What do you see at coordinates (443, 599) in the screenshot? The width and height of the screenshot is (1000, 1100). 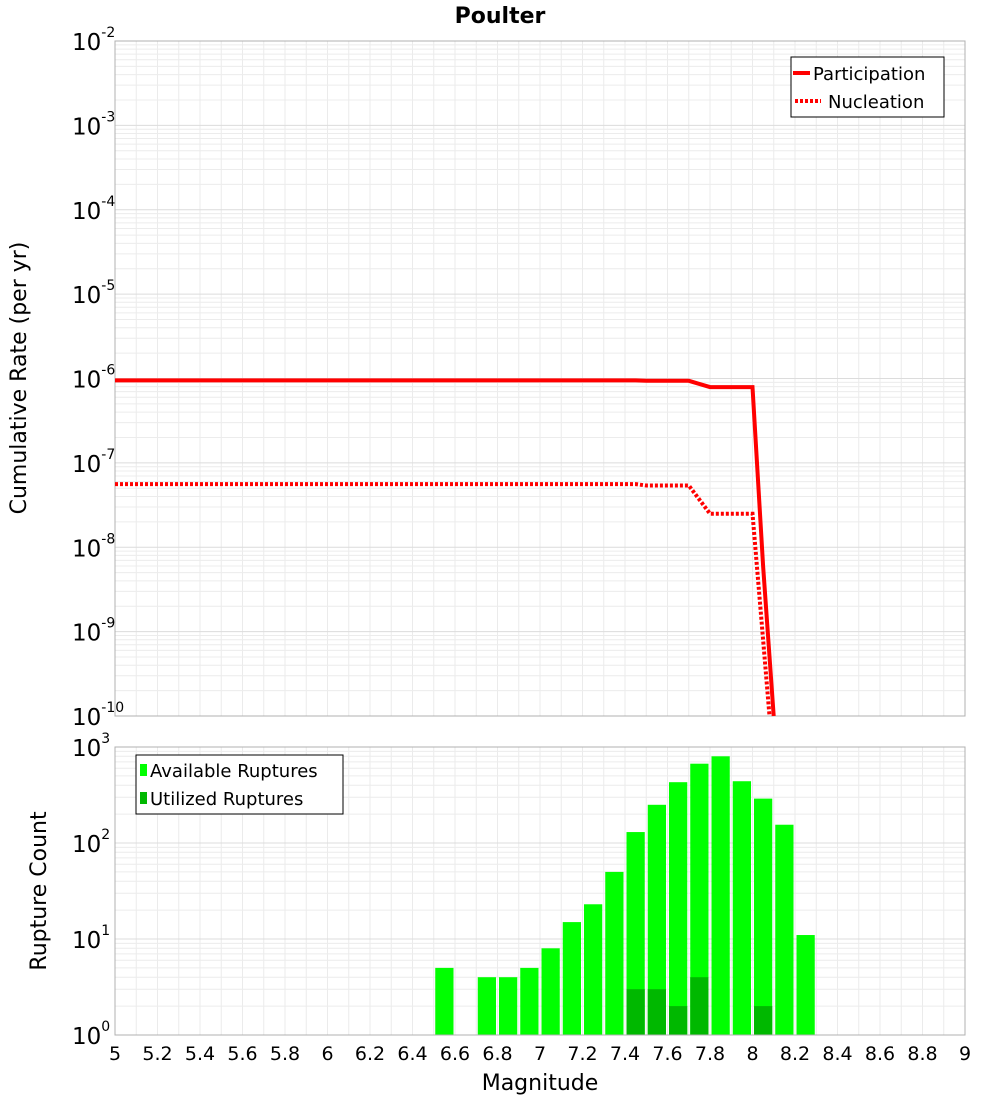 I see `series-line-nucleation` at bounding box center [443, 599].